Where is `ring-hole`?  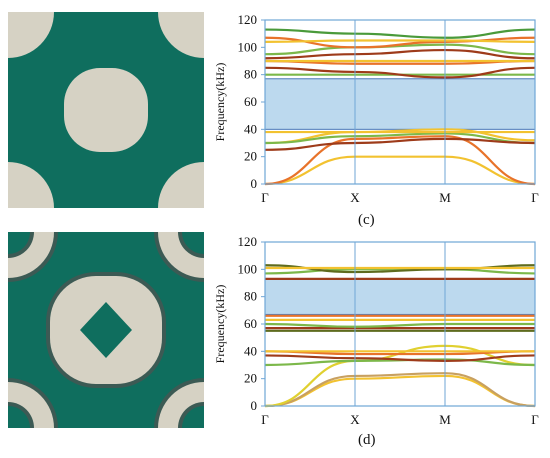 ring-hole is located at coordinates (106, 330).